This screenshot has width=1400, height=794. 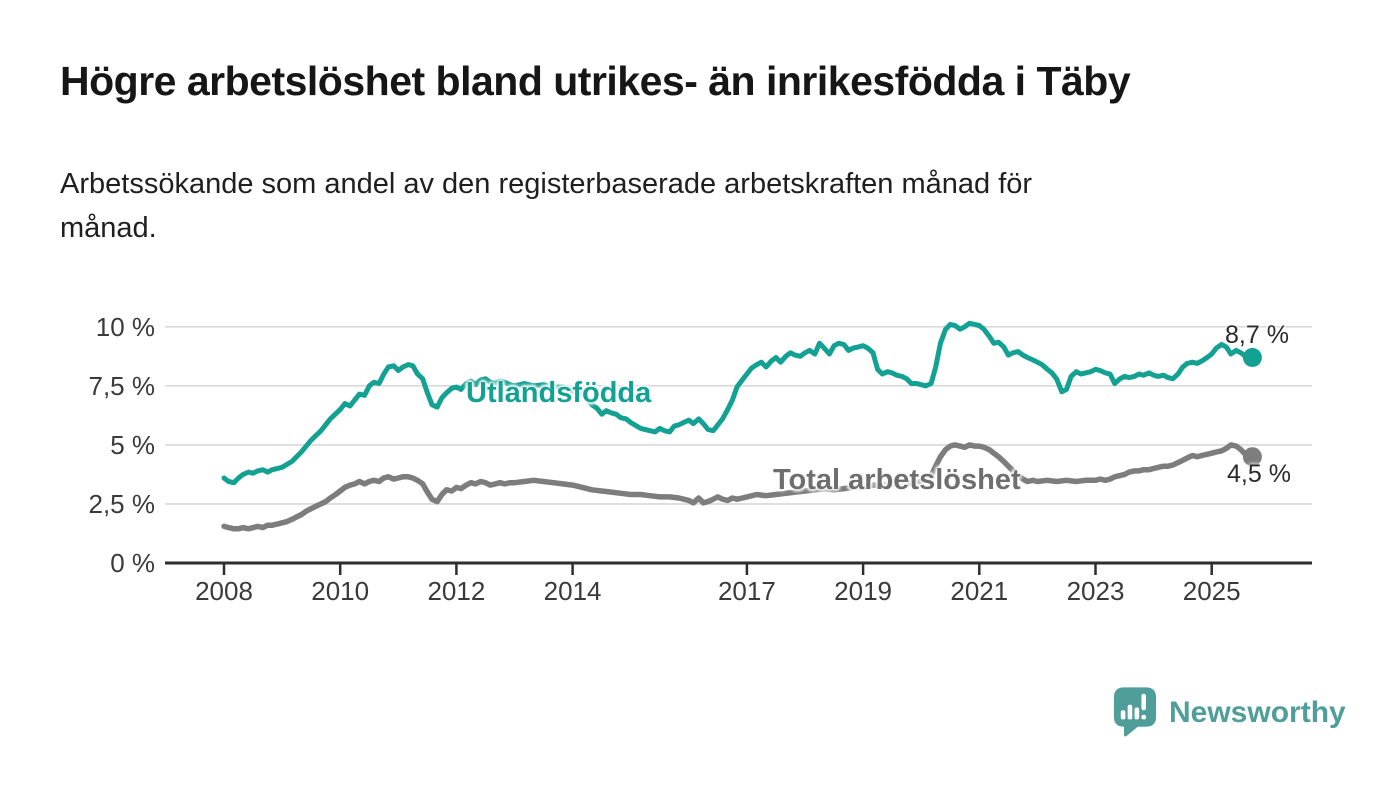 I want to click on x-tick-label-2014: 2014, so click(x=572, y=591).